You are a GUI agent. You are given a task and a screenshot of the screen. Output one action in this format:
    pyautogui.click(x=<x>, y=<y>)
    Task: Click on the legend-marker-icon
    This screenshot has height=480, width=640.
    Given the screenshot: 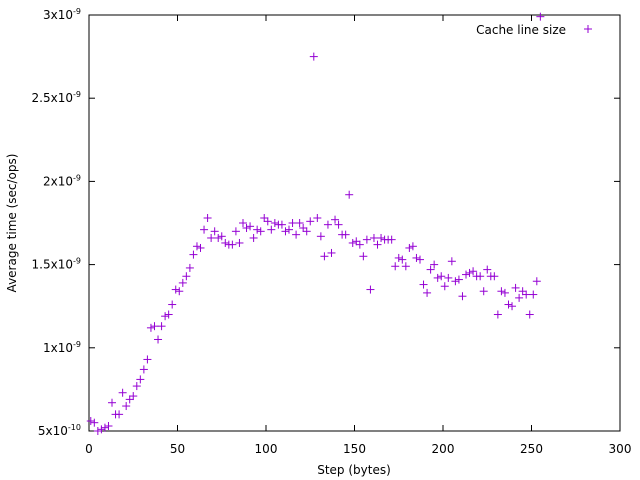 What is the action you would take?
    pyautogui.click(x=588, y=29)
    